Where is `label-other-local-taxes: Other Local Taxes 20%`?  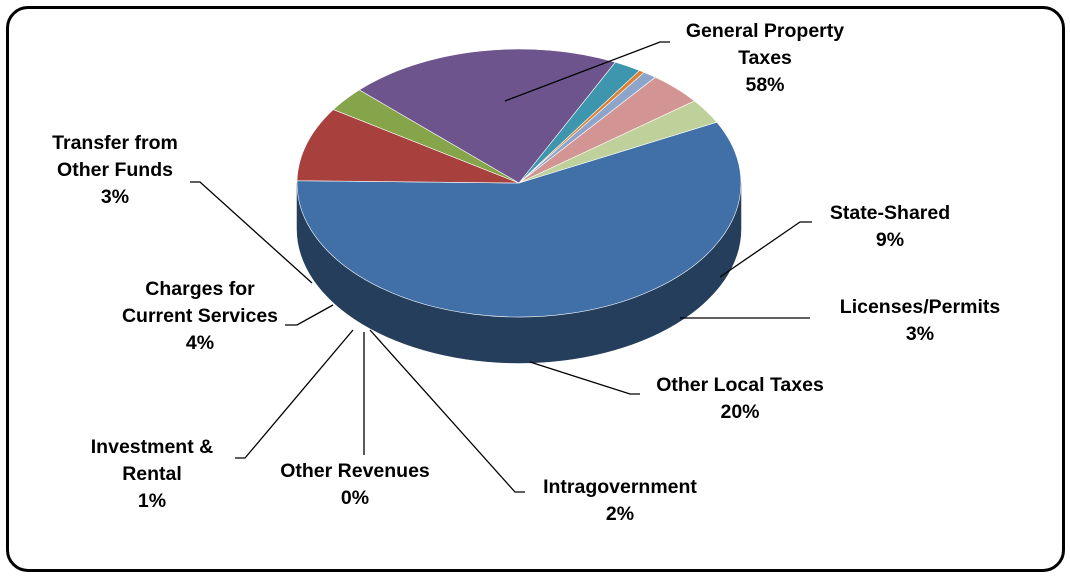 label-other-local-taxes: Other Local Taxes 20% is located at coordinates (740, 398).